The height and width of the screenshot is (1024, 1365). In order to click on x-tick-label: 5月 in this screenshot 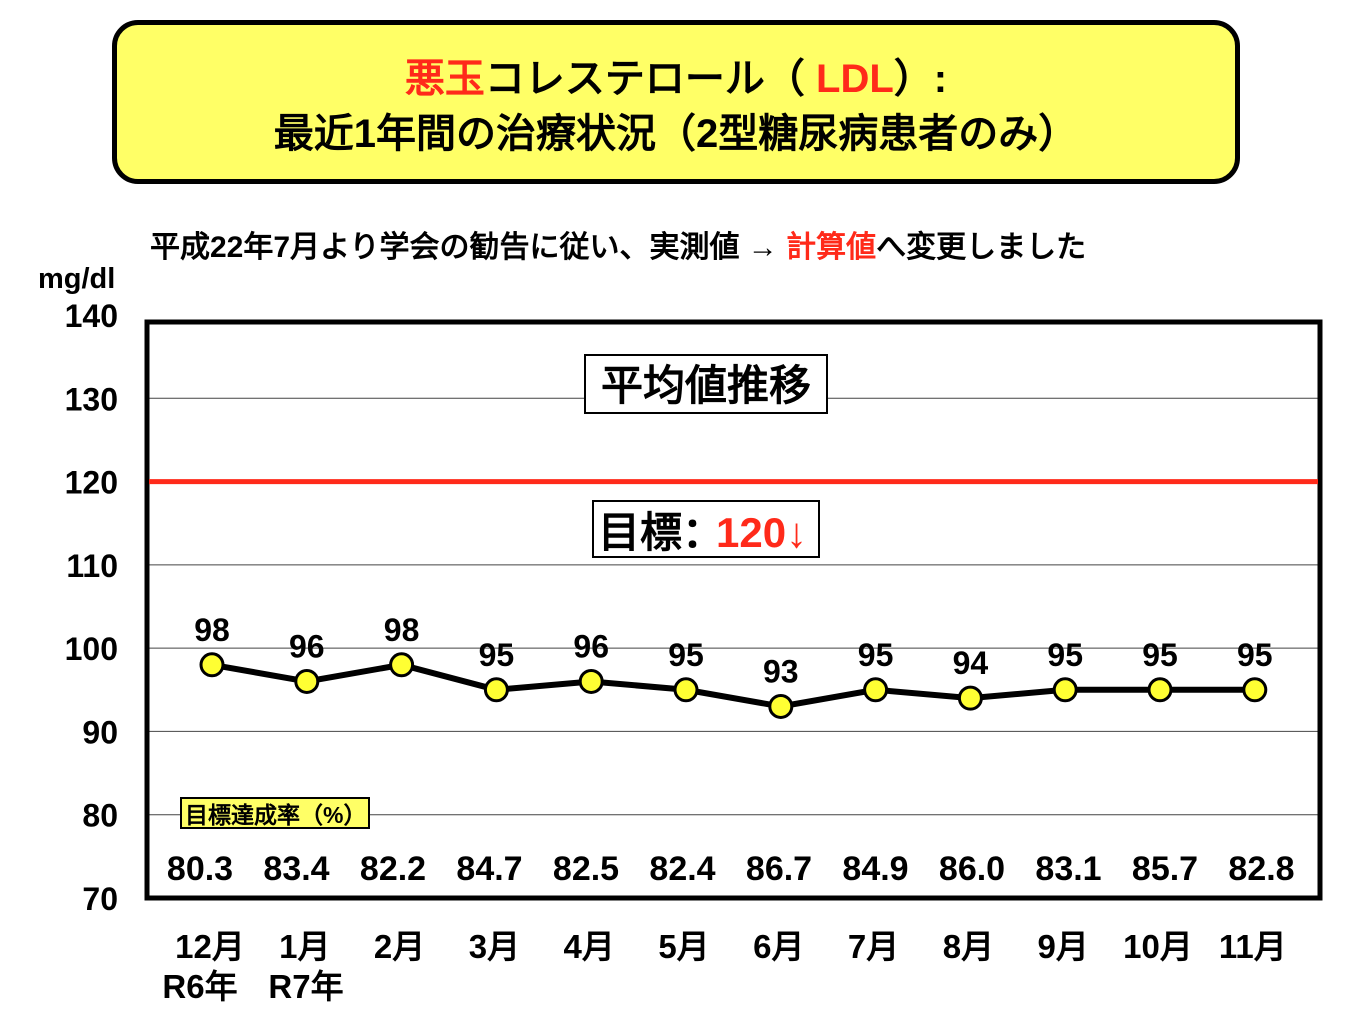, I will do `click(683, 946)`.